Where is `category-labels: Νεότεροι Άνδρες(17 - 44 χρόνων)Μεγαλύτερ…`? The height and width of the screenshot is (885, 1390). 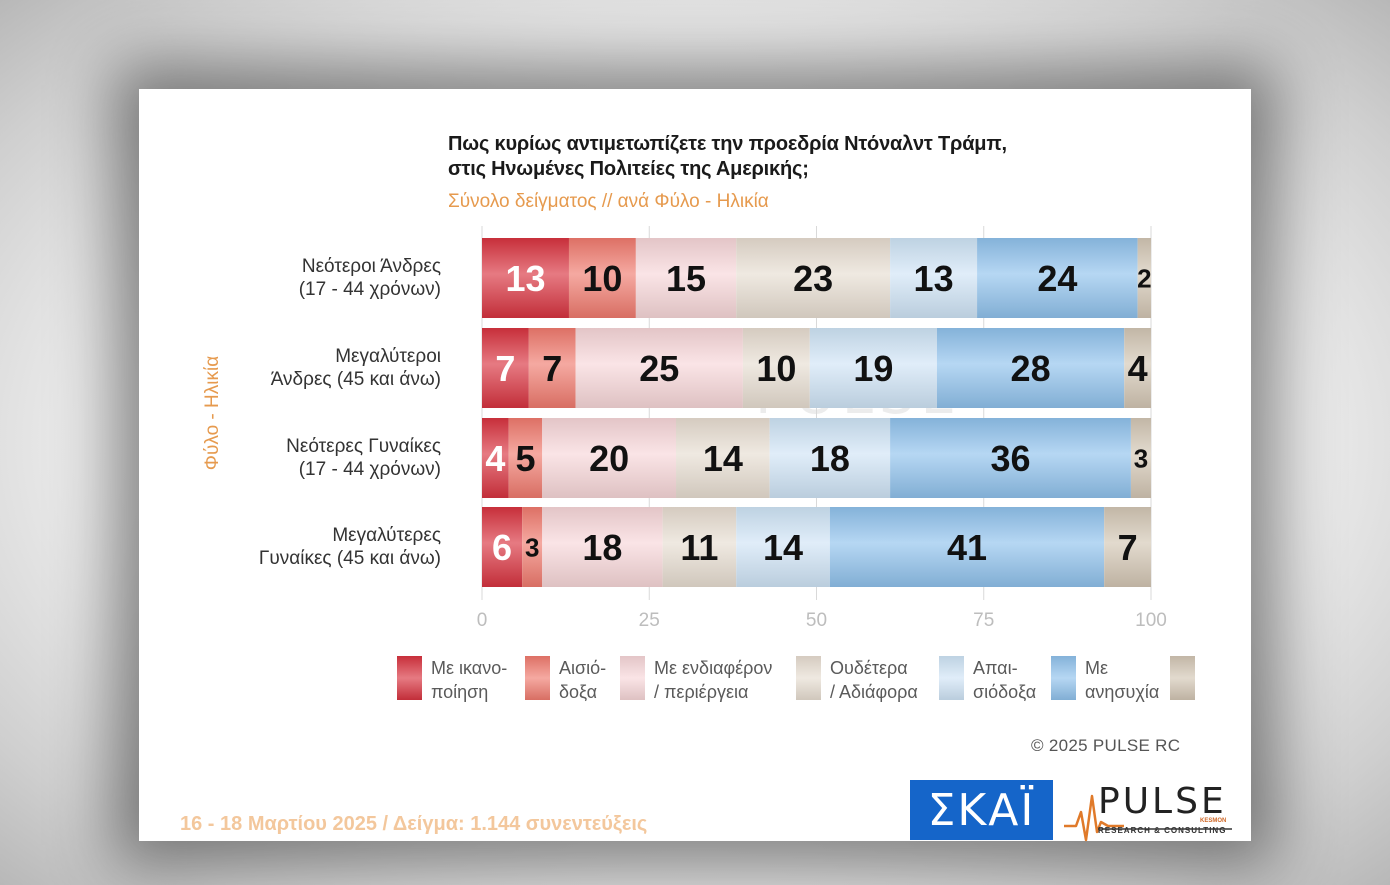
category-labels: Νεότεροι Άνδρες(17 - 44 χρόνων)Μεγαλύτερ… is located at coordinates (350, 412).